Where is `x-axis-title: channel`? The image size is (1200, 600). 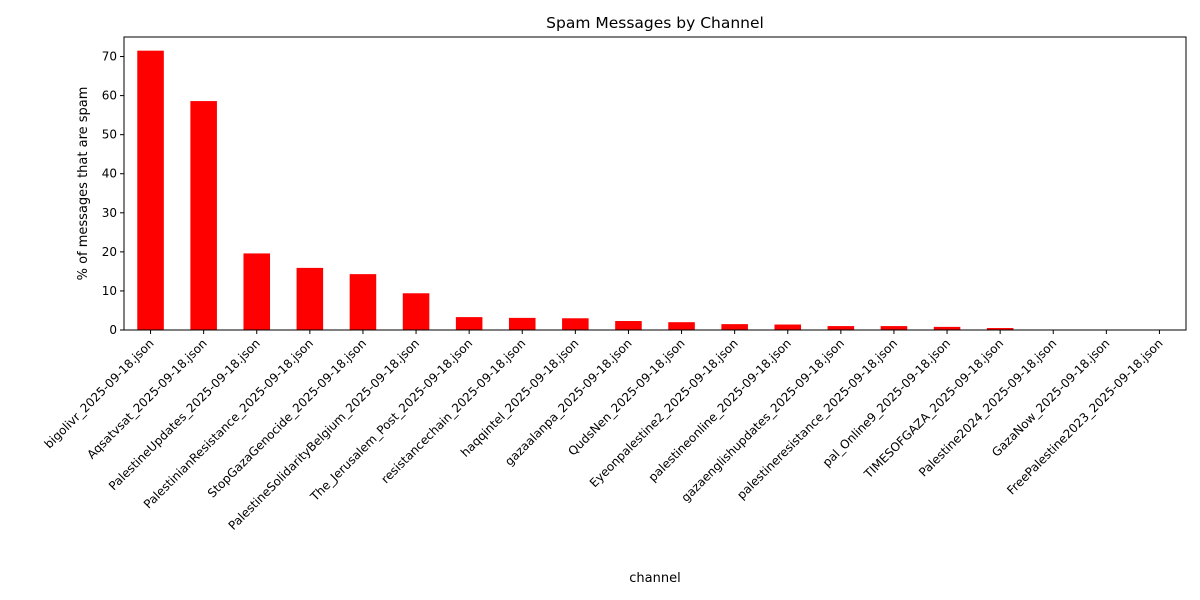
x-axis-title: channel is located at coordinates (654, 578).